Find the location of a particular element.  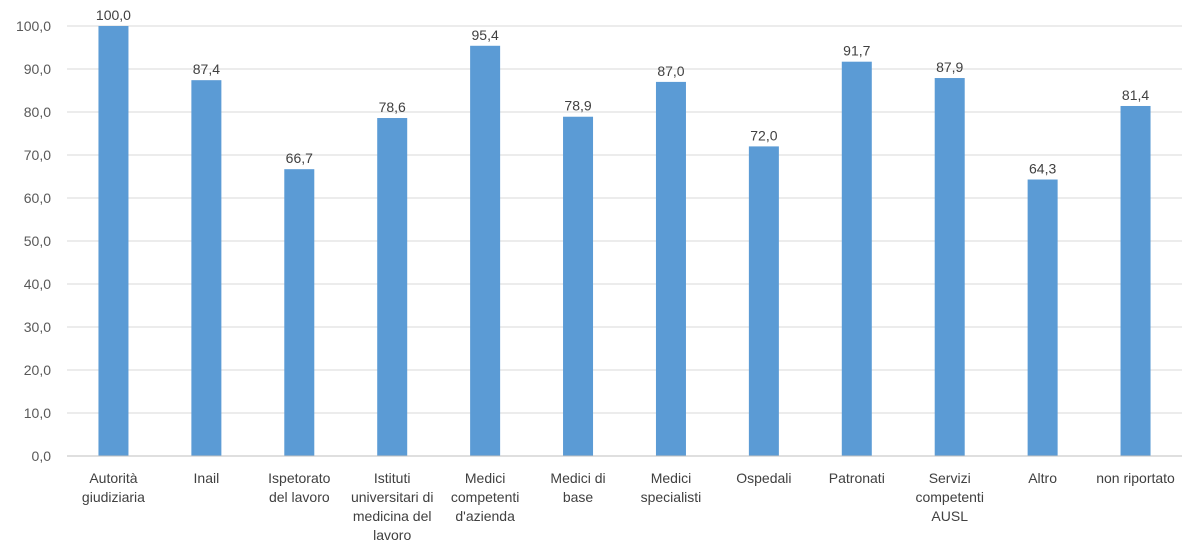

data-label: 87,4 is located at coordinates (206, 69).